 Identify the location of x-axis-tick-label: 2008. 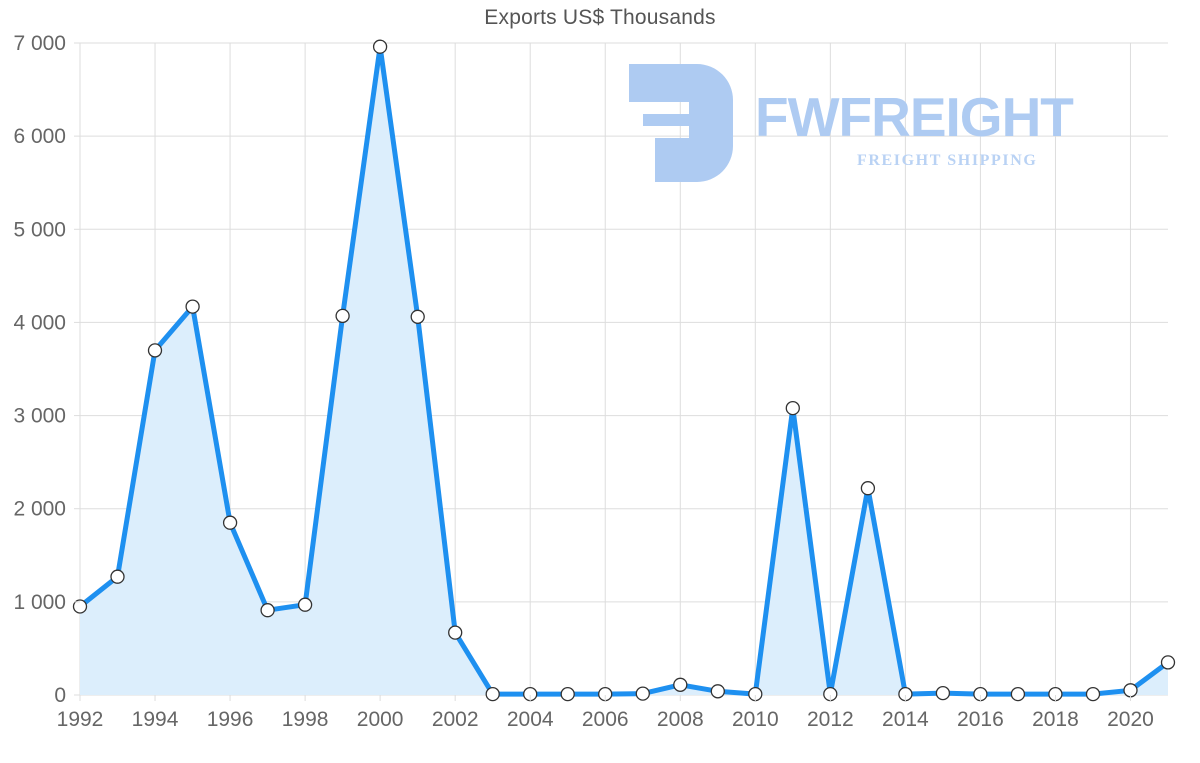
(680, 719).